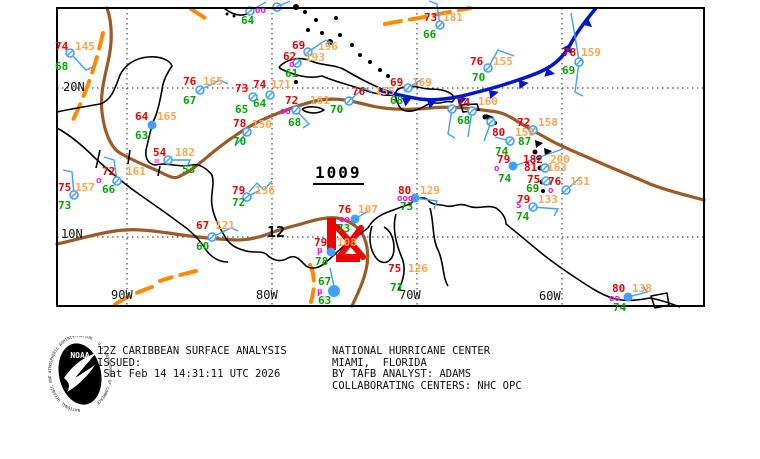 Image resolution: width=760 pixels, height=459 pixels. I want to click on dewpoint-value: 74, so click(505, 178).